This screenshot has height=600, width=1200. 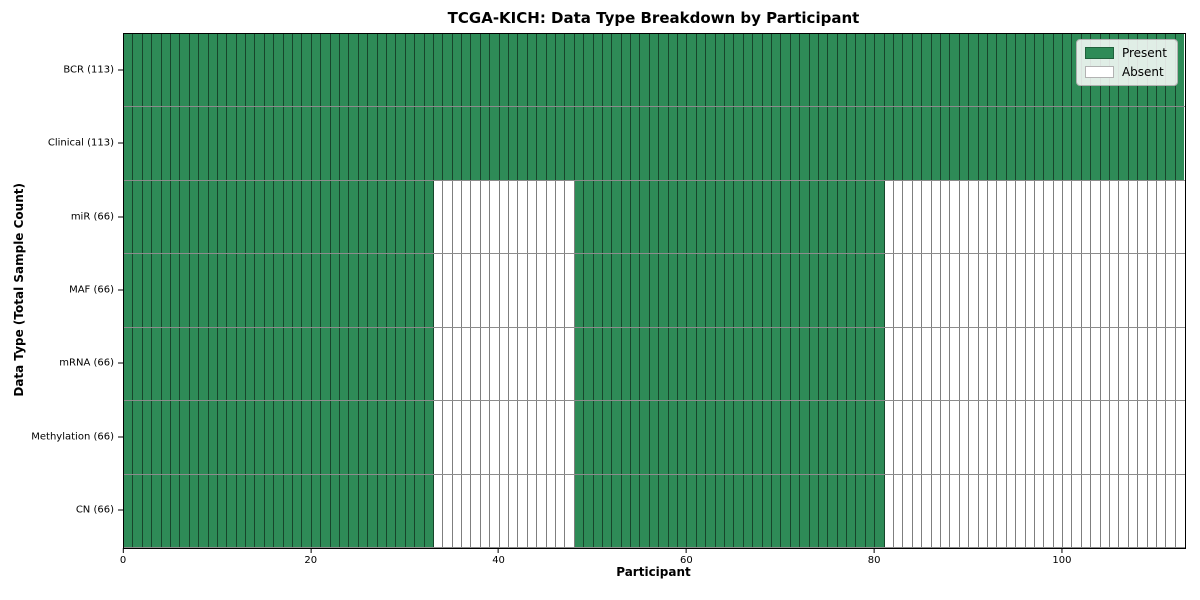 I want to click on x-tick-80: 80, so click(x=874, y=557).